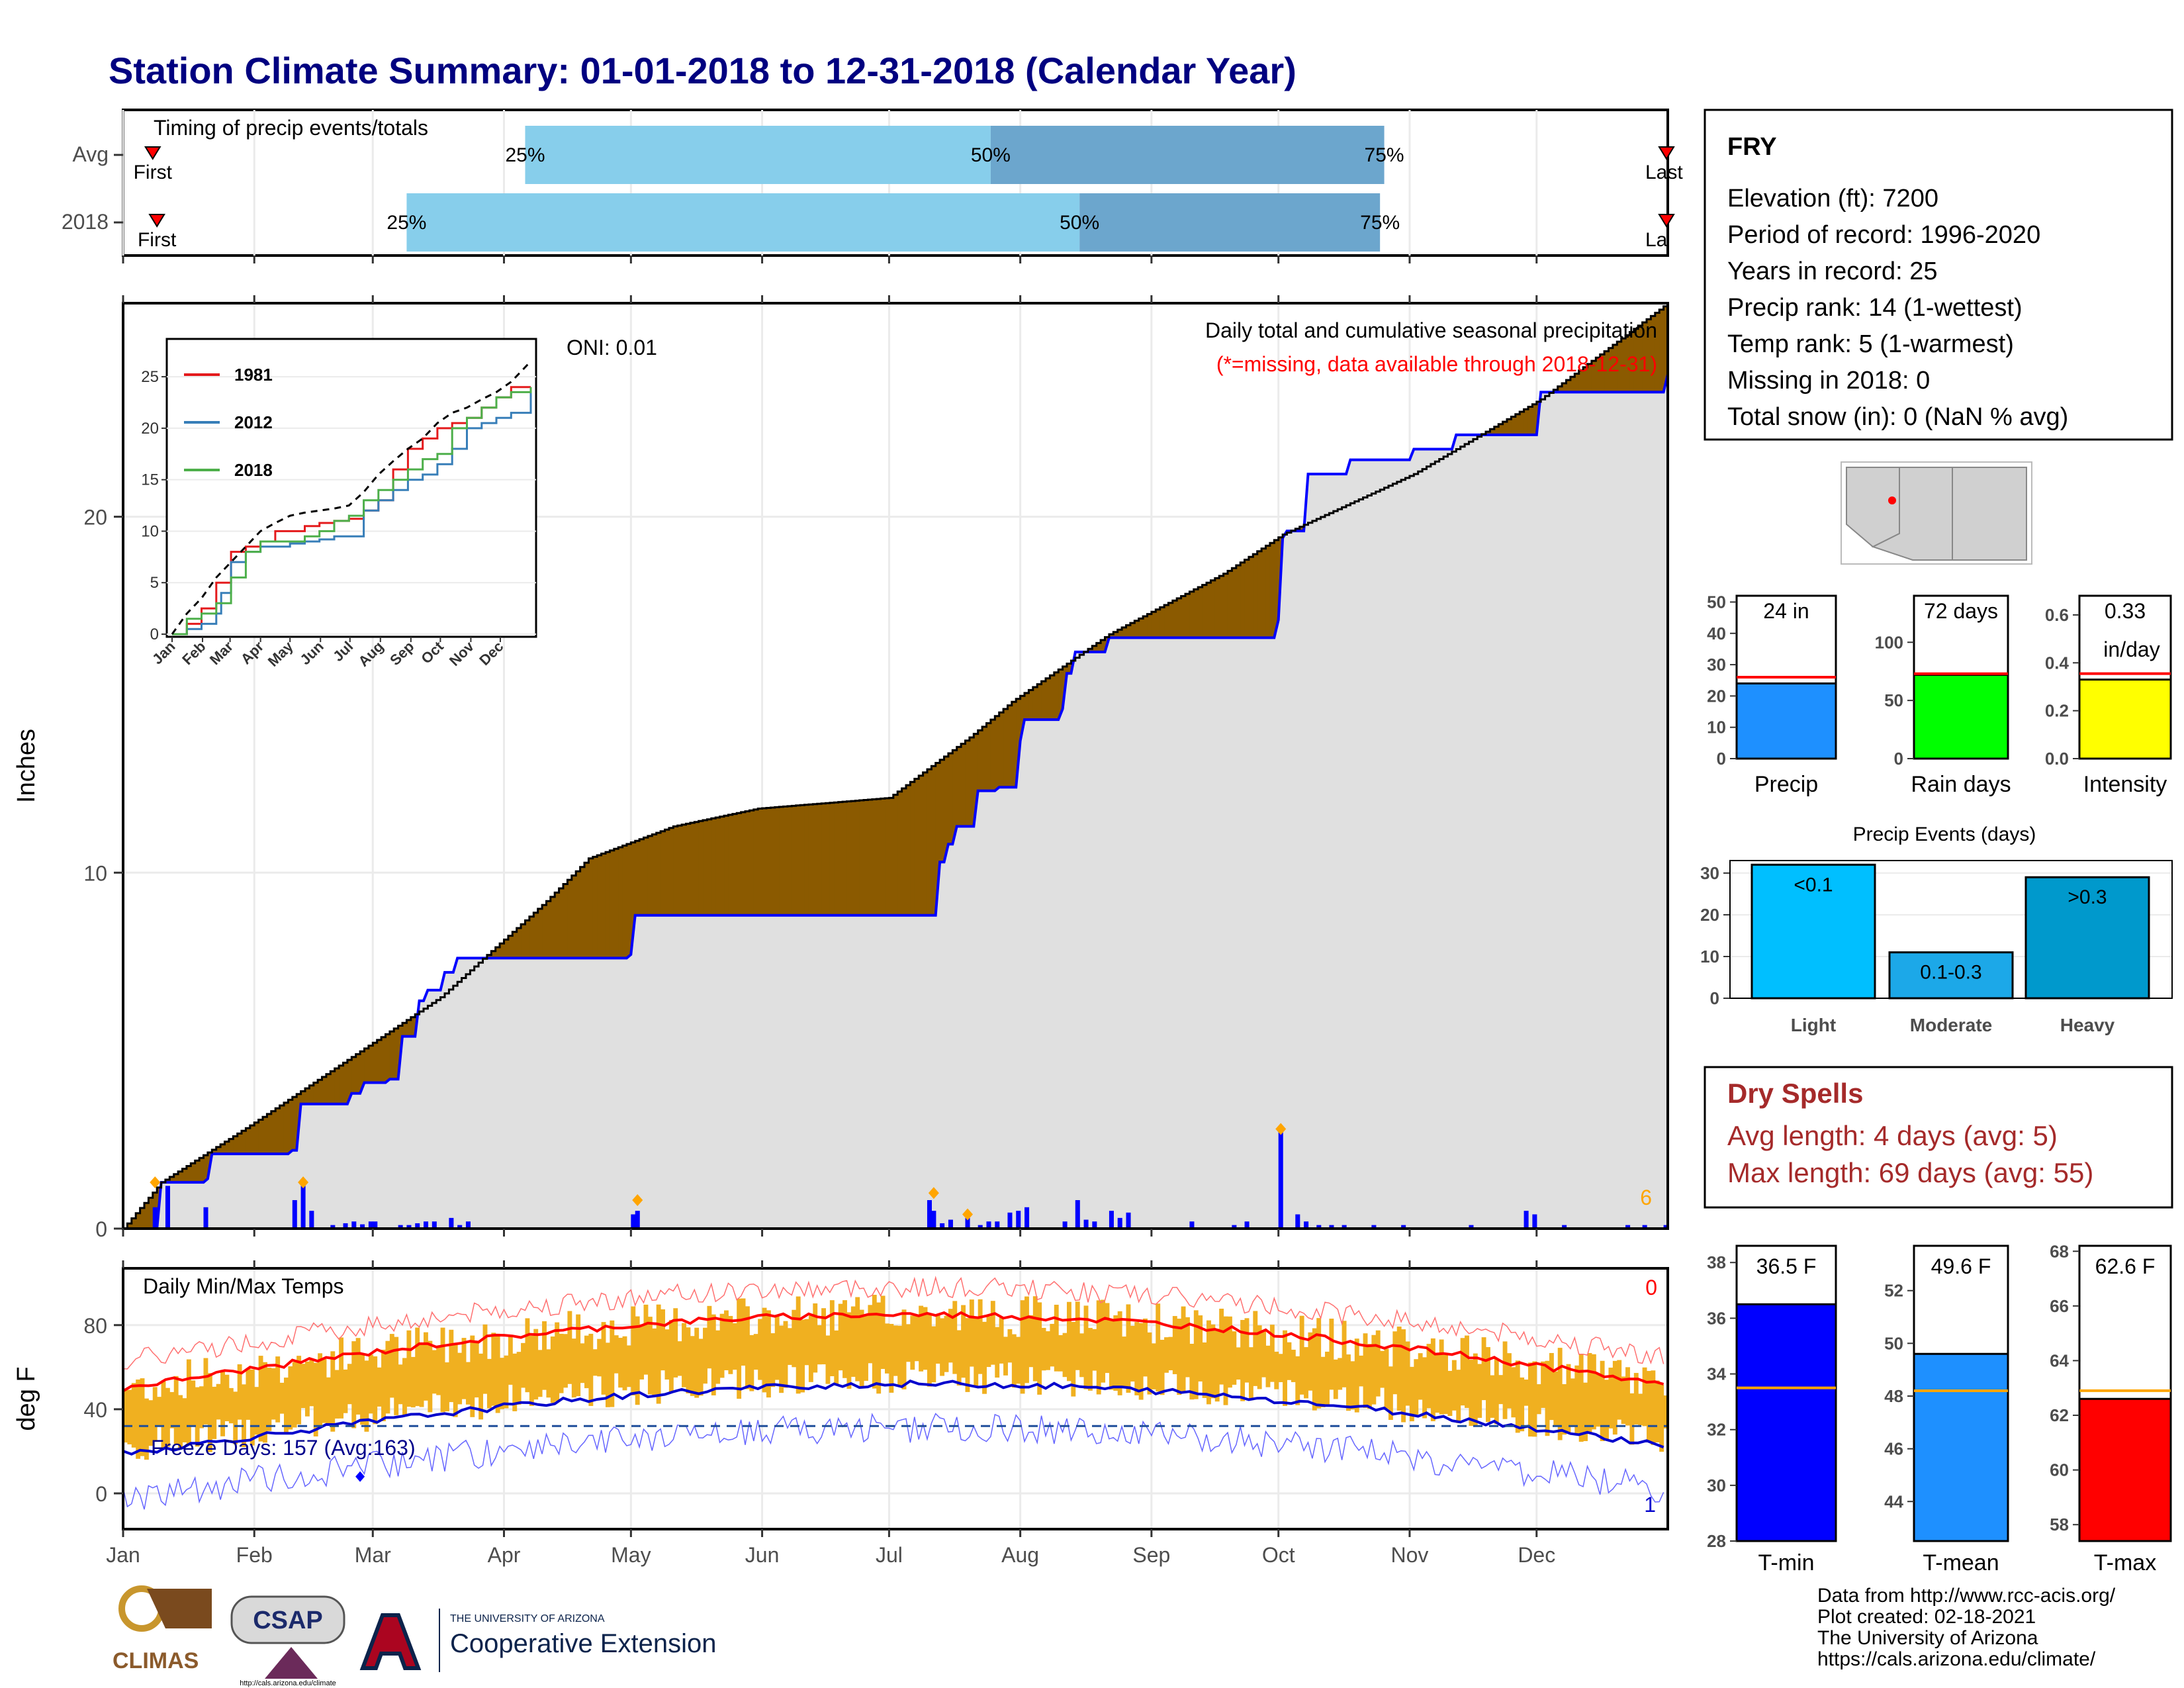 The height and width of the screenshot is (1688, 2184). Describe the element at coordinates (1716, 727) in the screenshot. I see `summary-bar-ytick-label: 10` at that location.